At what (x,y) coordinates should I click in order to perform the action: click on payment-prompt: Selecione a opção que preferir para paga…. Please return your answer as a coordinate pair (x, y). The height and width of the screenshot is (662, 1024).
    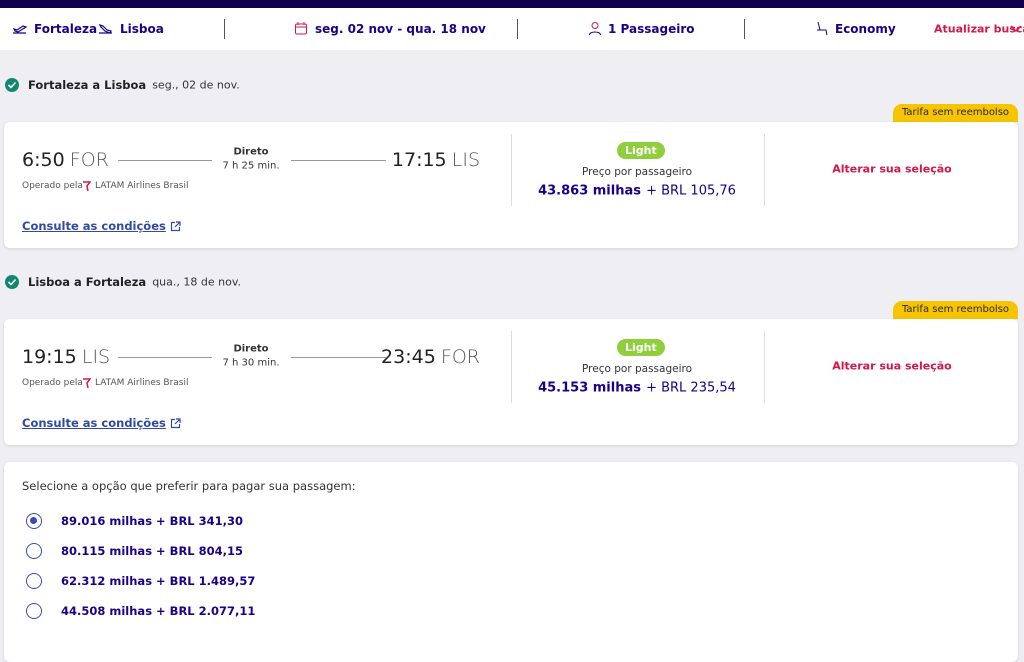
    Looking at the image, I should click on (189, 486).